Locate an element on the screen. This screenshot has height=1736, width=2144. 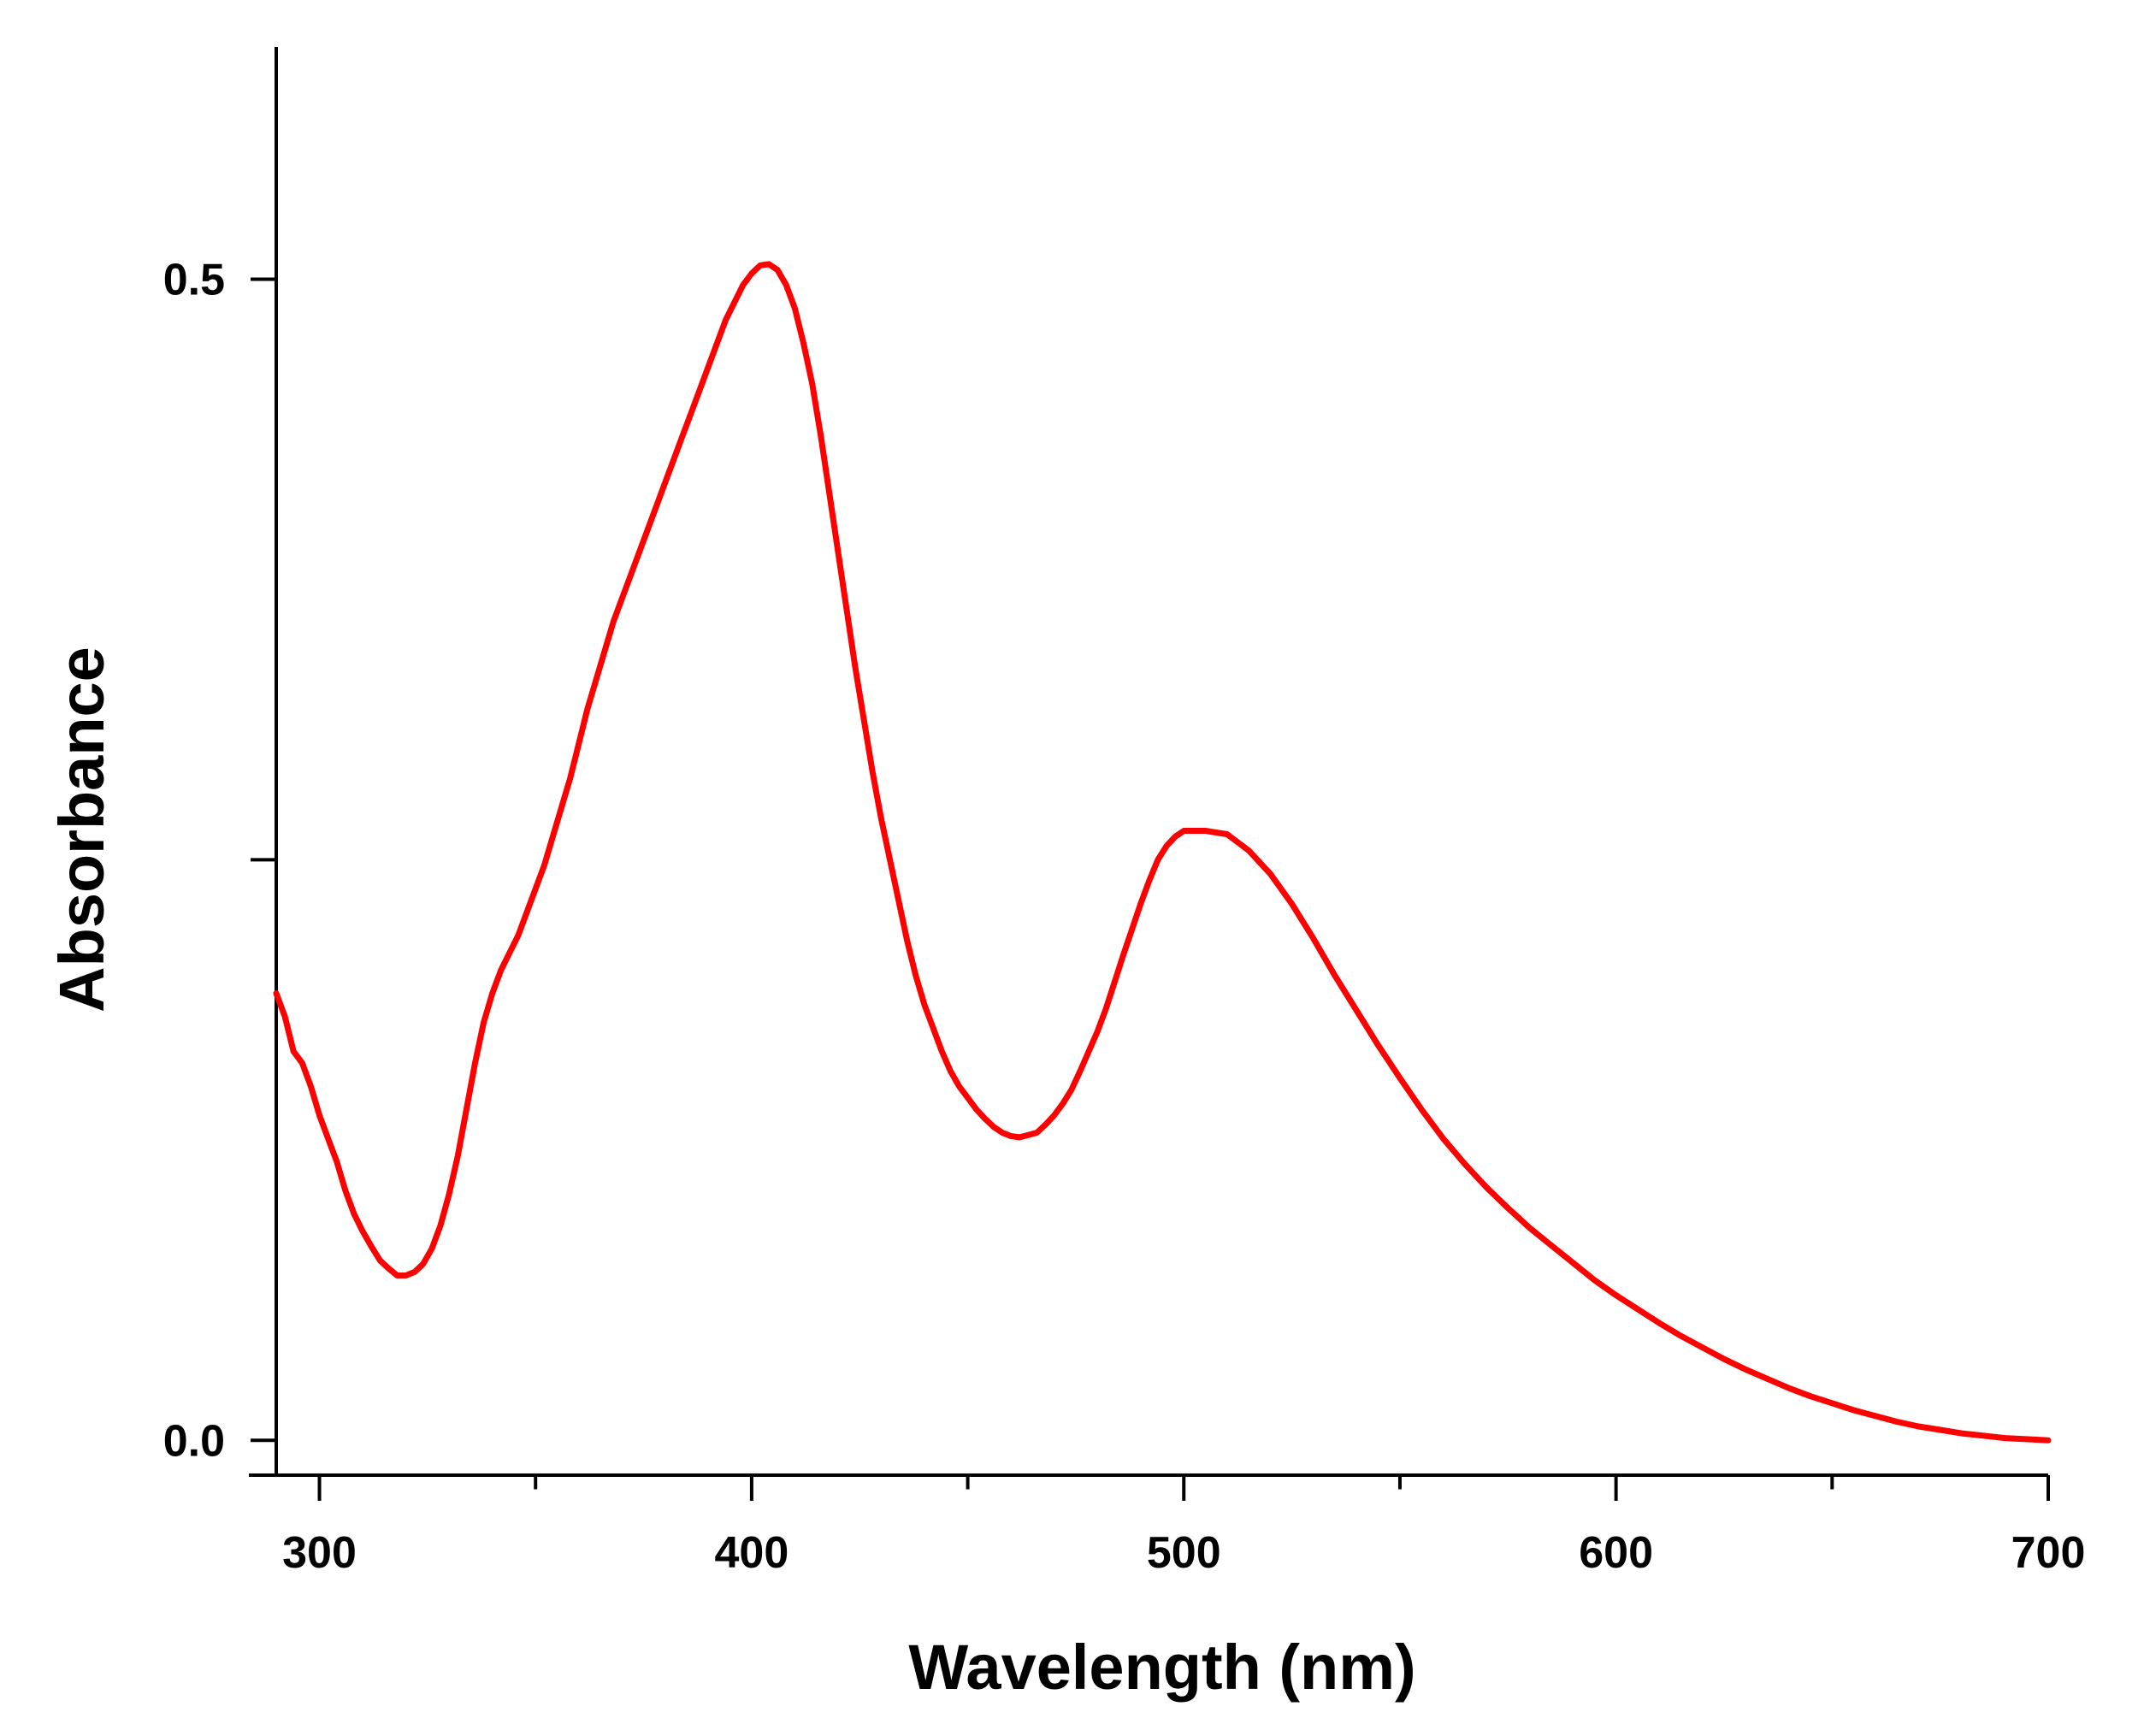
x-tick-label-700: 700 is located at coordinates (2048, 1553).